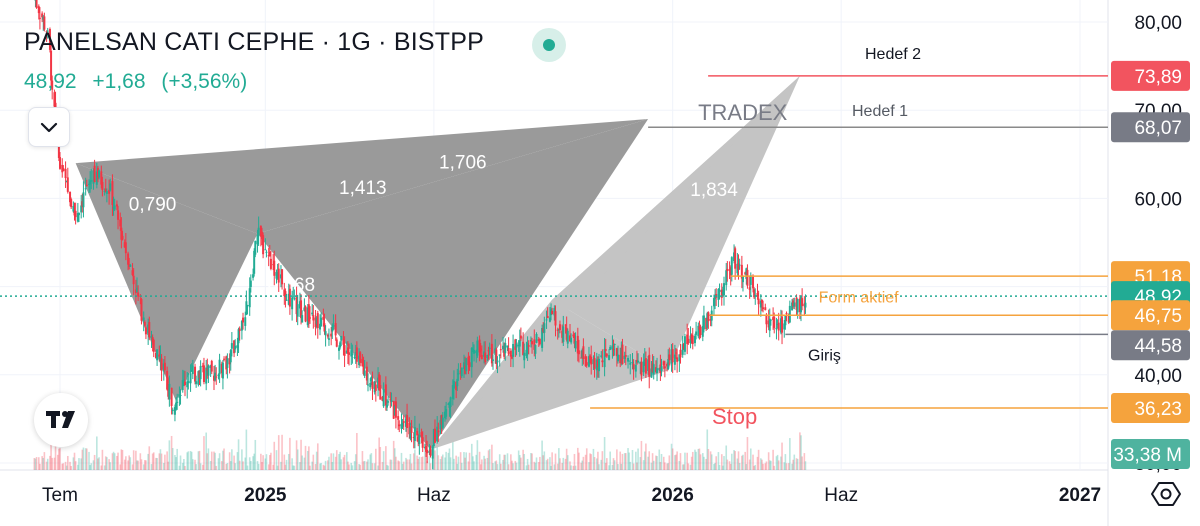  What do you see at coordinates (549, 45) in the screenshot?
I see `market-status-indicator` at bounding box center [549, 45].